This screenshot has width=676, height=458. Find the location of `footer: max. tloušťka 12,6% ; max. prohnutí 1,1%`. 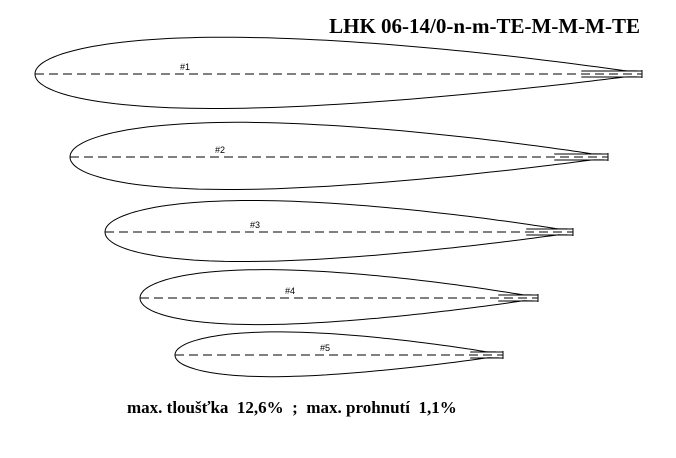

footer: max. tloušťka 12,6% ; max. prohnutí 1,1% is located at coordinates (292, 407).